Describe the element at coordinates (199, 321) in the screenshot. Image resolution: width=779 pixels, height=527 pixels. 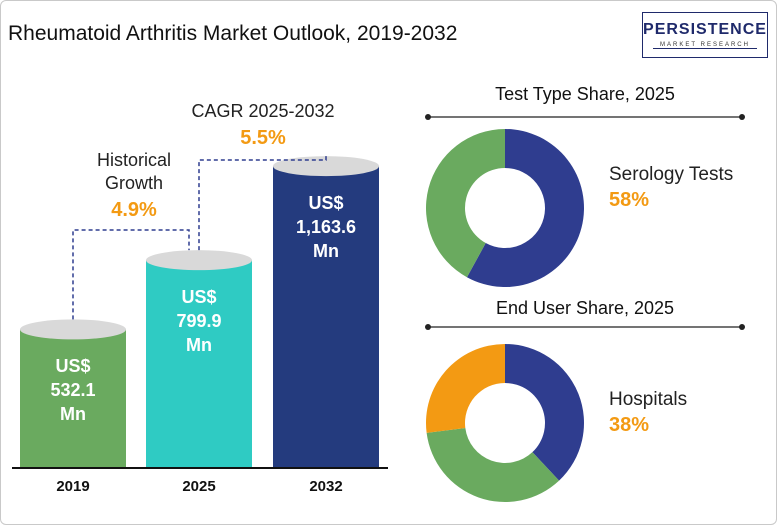
I see `bar-value-label-2025: US$ 799.9 Mn` at that location.